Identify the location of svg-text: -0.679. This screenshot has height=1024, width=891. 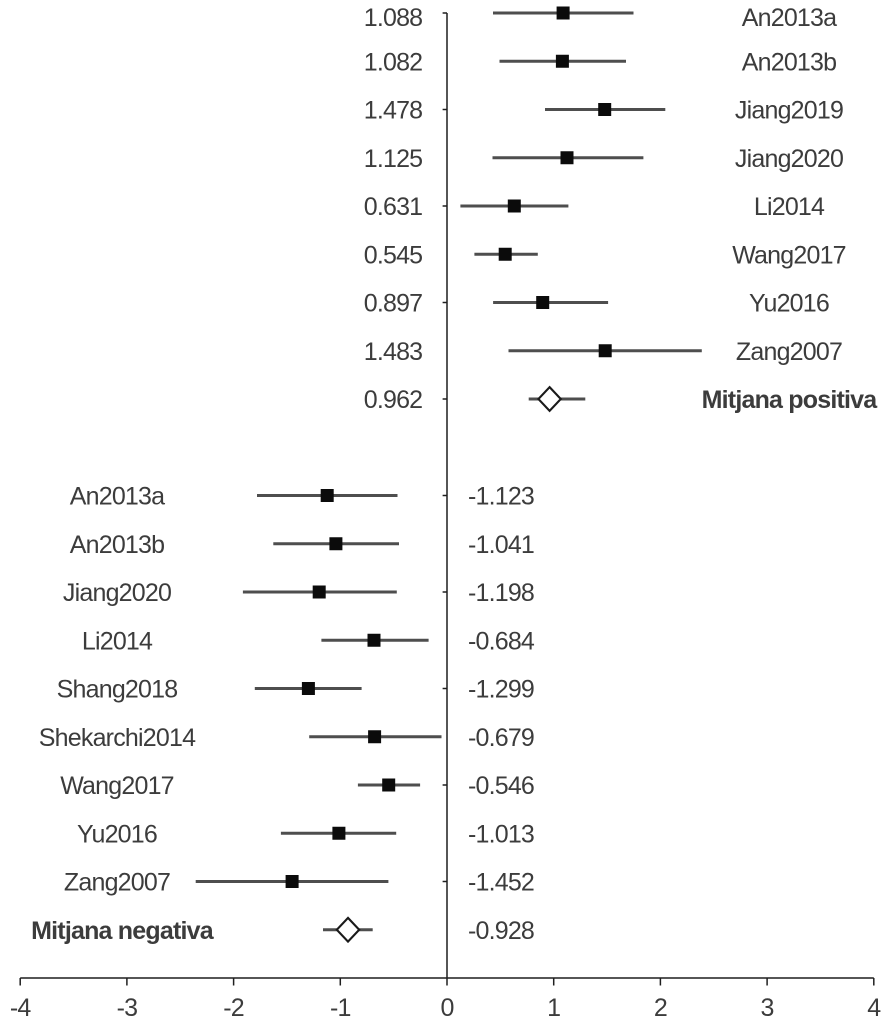
(501, 738).